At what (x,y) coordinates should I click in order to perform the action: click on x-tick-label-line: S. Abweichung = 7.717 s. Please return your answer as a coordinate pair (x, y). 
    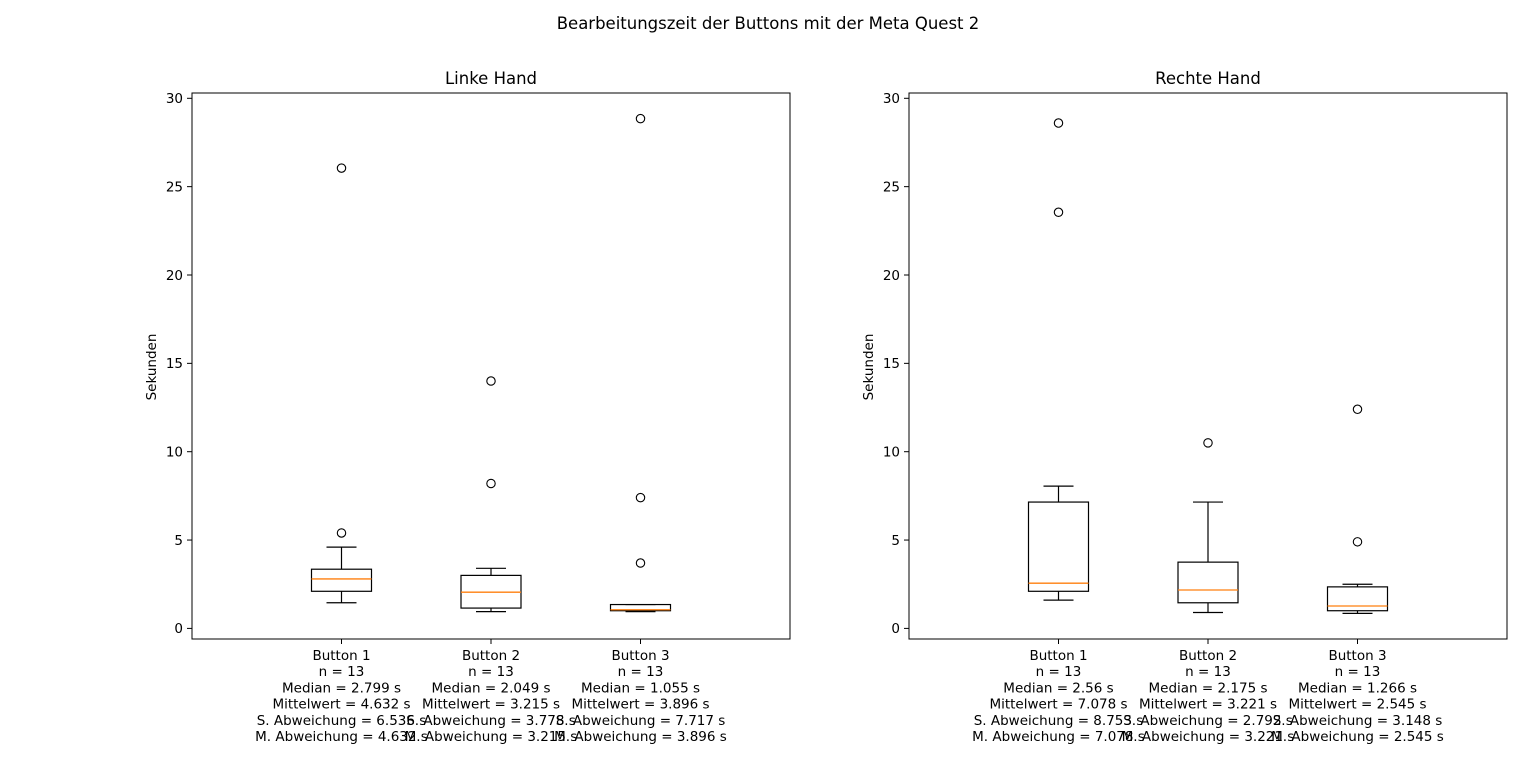
    Looking at the image, I should click on (641, 721).